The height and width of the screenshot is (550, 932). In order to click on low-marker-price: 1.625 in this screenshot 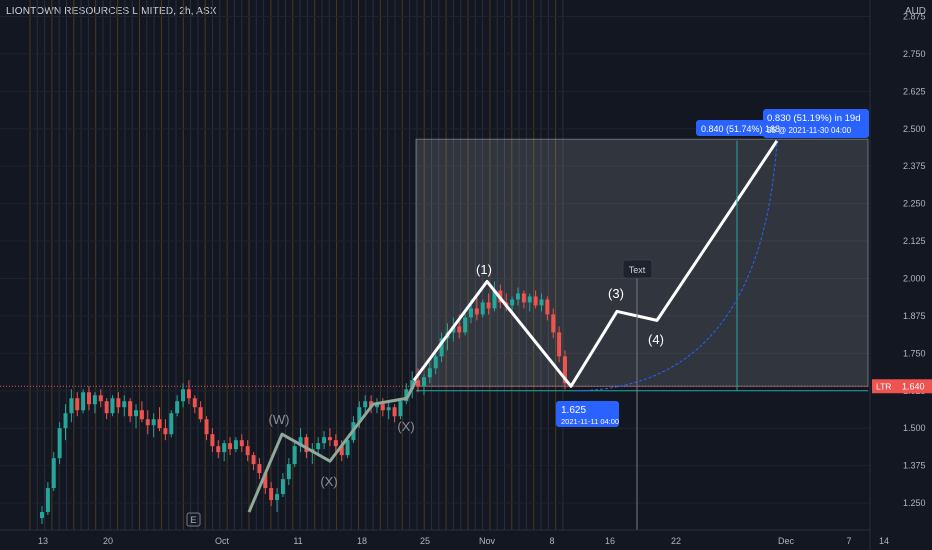, I will do `click(573, 410)`.